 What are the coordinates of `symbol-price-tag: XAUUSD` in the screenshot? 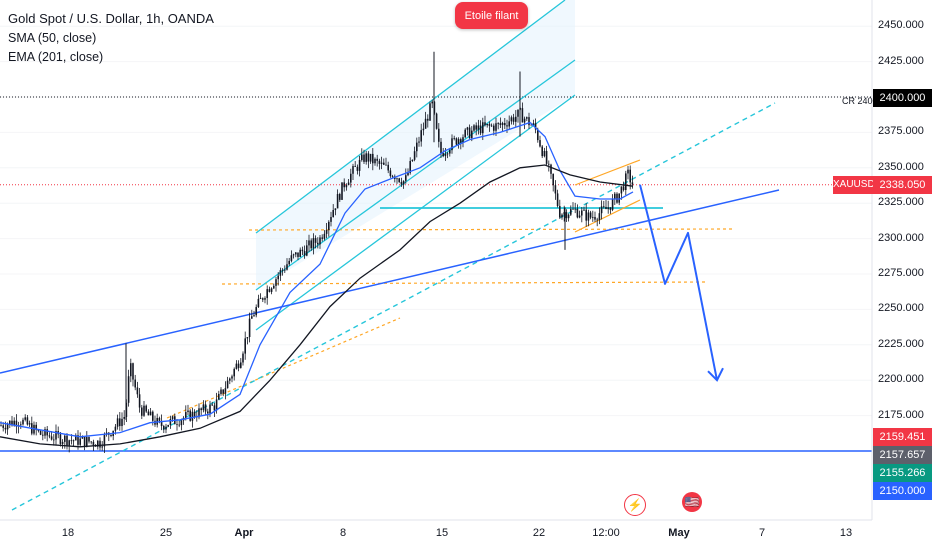 It's located at (854, 185).